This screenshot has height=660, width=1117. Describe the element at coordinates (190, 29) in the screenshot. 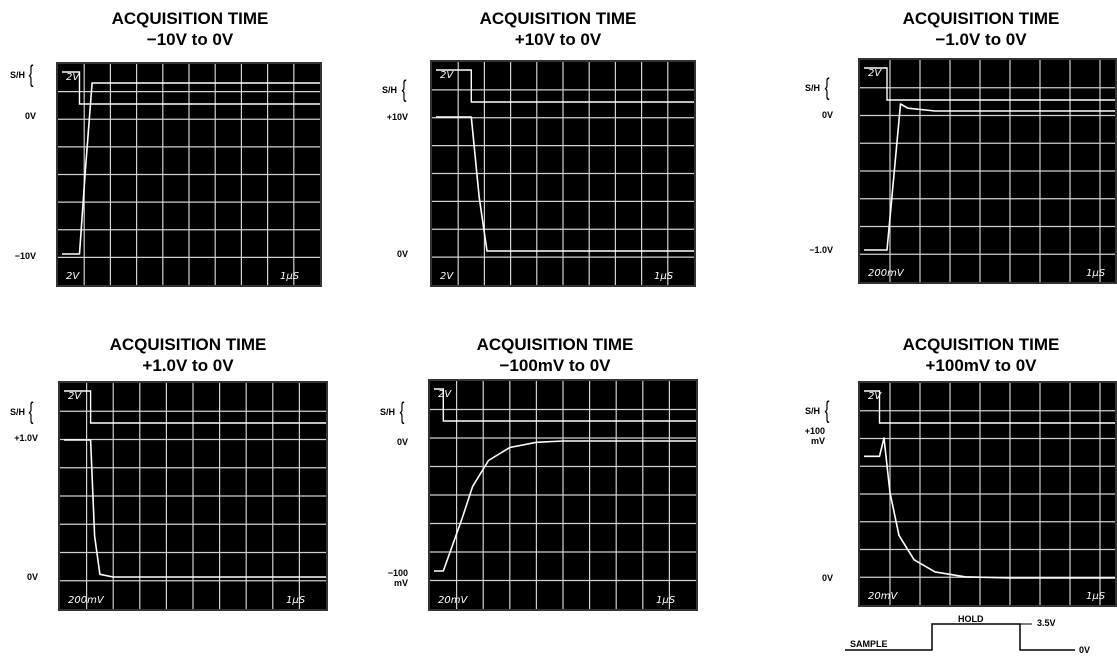

I see `panel-title: ACQUISITION TIME −10V to 0V` at that location.